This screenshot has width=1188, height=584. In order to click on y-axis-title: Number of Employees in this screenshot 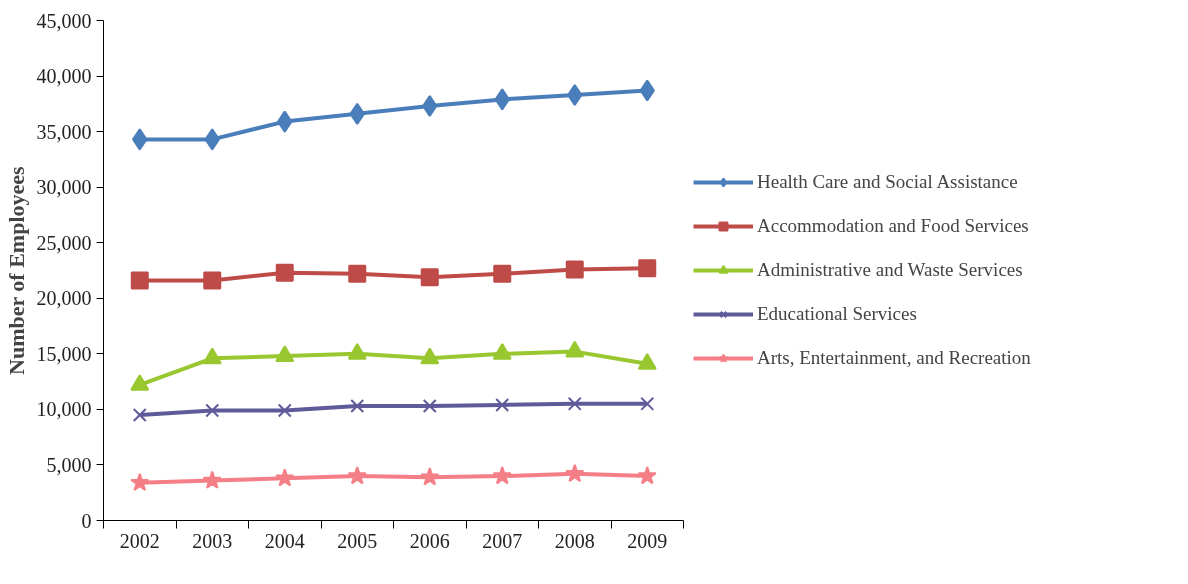, I will do `click(16, 270)`.